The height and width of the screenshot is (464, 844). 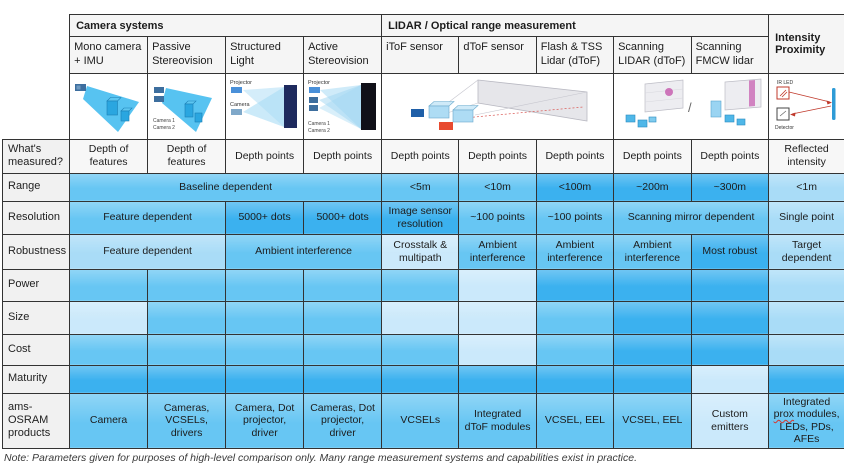 What do you see at coordinates (575, 25) in the screenshot?
I see `group-header-lidar: LIDAR / Optical range measurement` at bounding box center [575, 25].